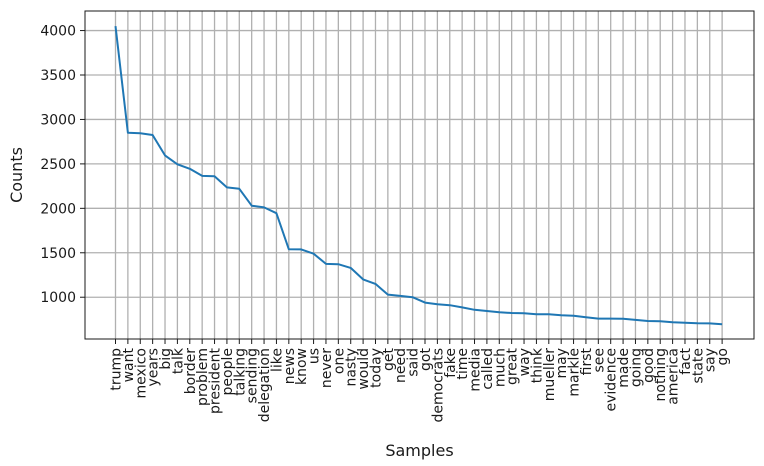 This screenshot has width=764, height=466. I want to click on x-tick-label: know, so click(302, 366).